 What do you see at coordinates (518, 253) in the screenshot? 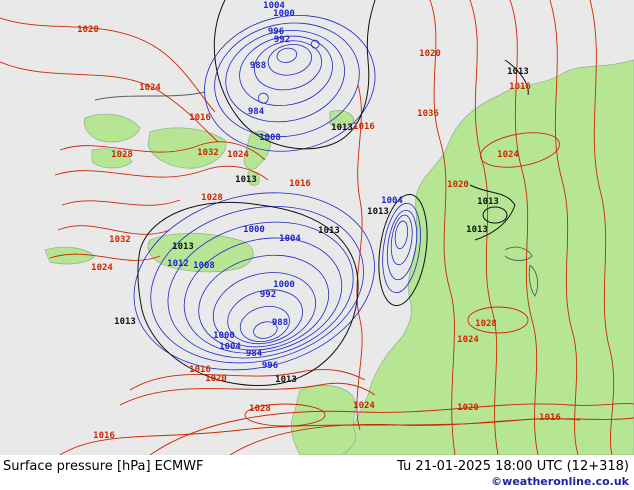
I see `coastline-black-sea` at bounding box center [518, 253].